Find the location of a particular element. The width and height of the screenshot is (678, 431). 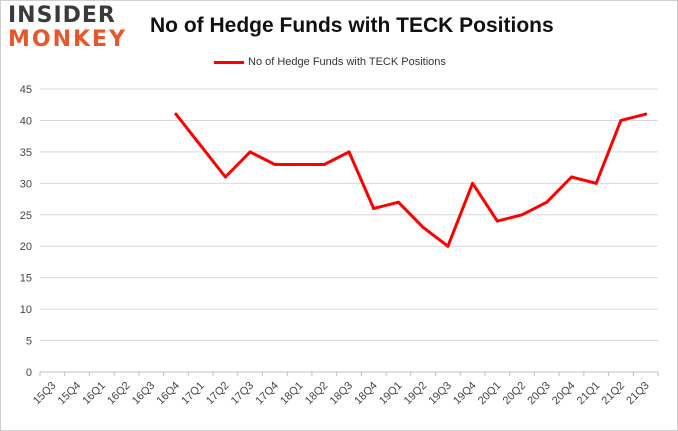

logo-line2: MONKEY is located at coordinates (68, 39).